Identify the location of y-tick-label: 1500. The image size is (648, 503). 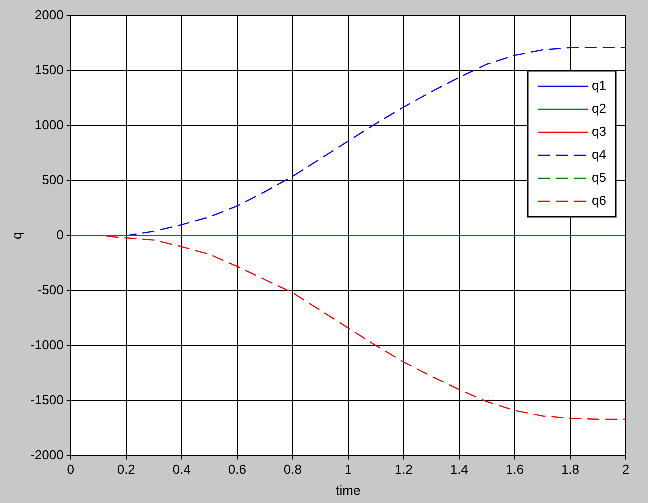
(49, 70).